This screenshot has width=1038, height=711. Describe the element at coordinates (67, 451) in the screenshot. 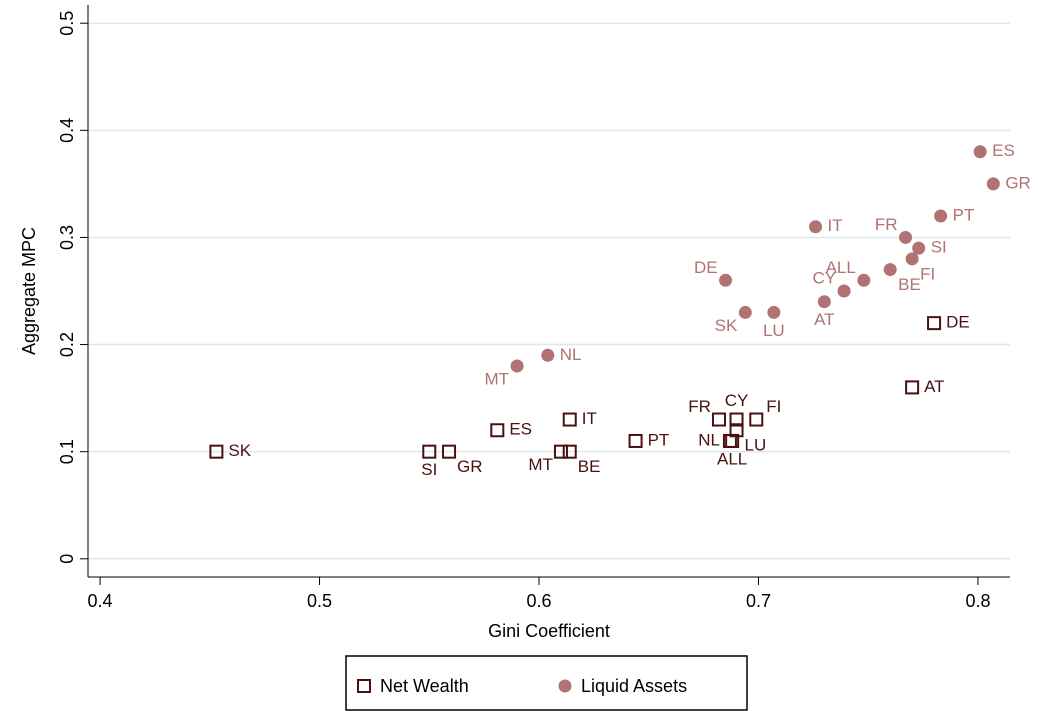

I see `y-tick-label: 0.1` at that location.